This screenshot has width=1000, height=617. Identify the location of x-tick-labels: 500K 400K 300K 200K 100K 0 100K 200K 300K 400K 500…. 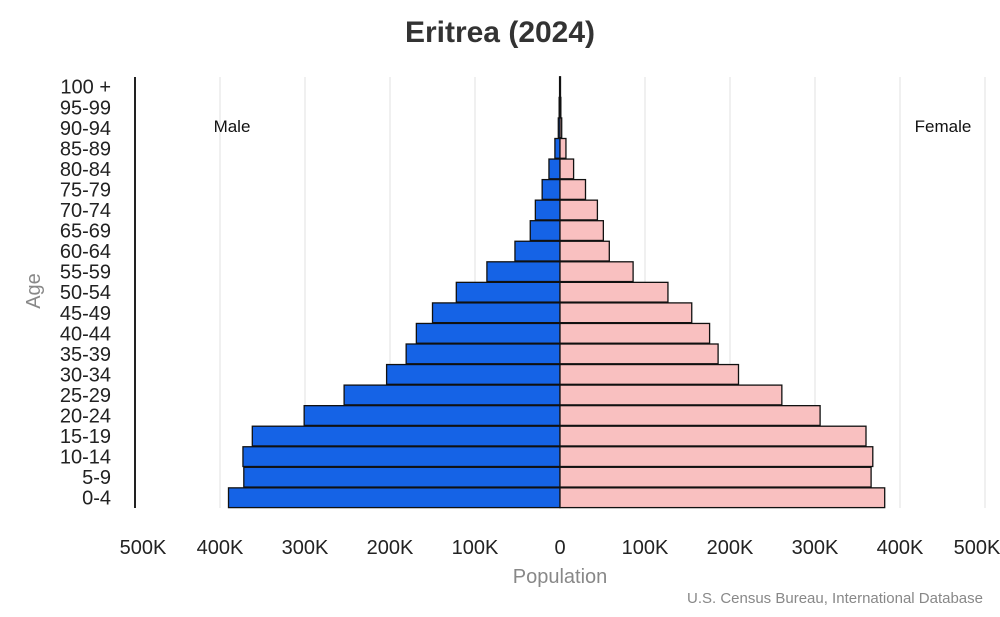
(560, 548).